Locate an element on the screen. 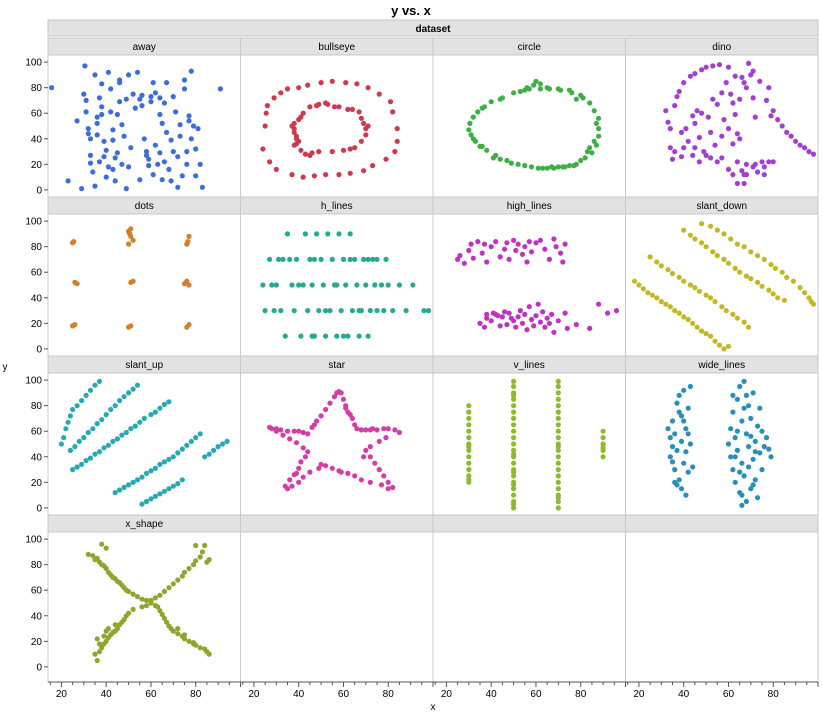  x-tick-label: 20 is located at coordinates (447, 694).